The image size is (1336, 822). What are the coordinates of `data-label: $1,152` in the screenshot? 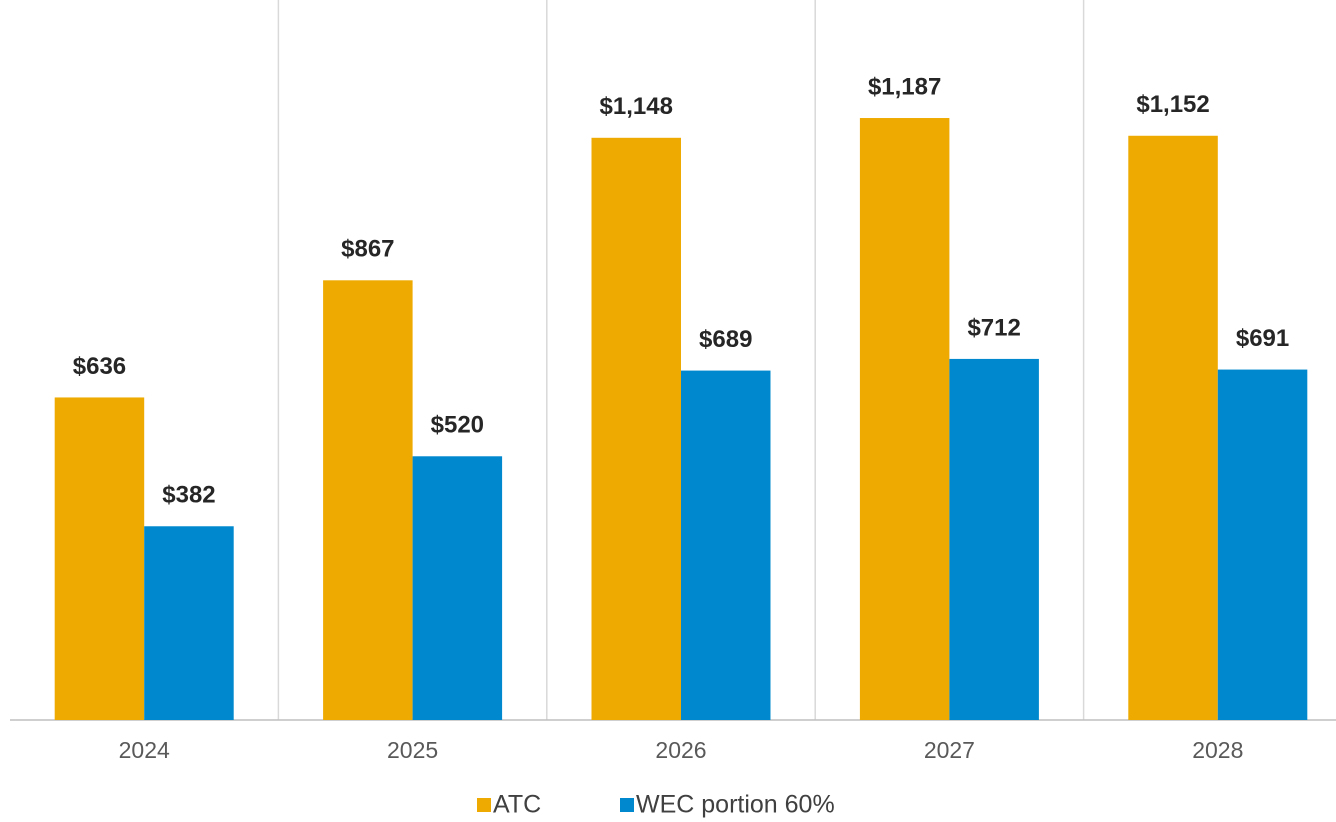 It's located at (1172, 104).